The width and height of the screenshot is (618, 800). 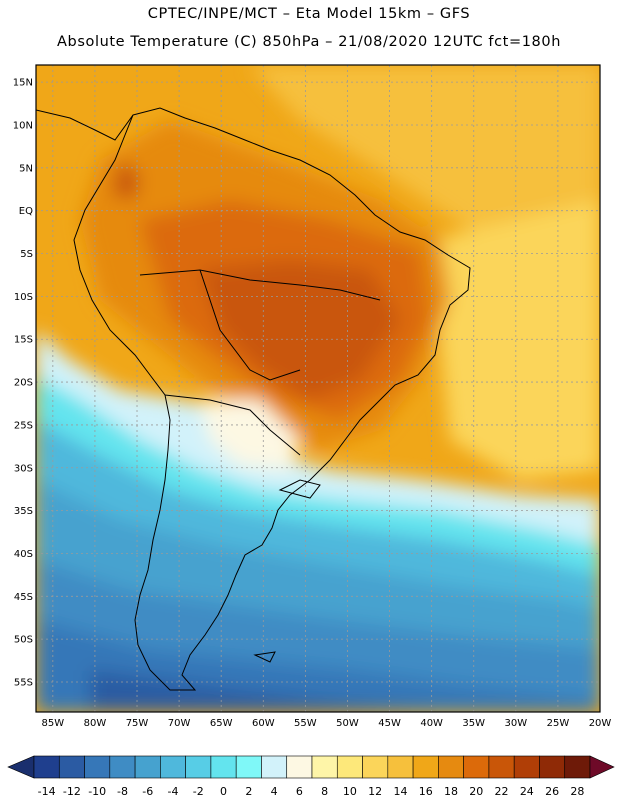 I want to click on lon-tick-label: 70W, so click(x=179, y=723).